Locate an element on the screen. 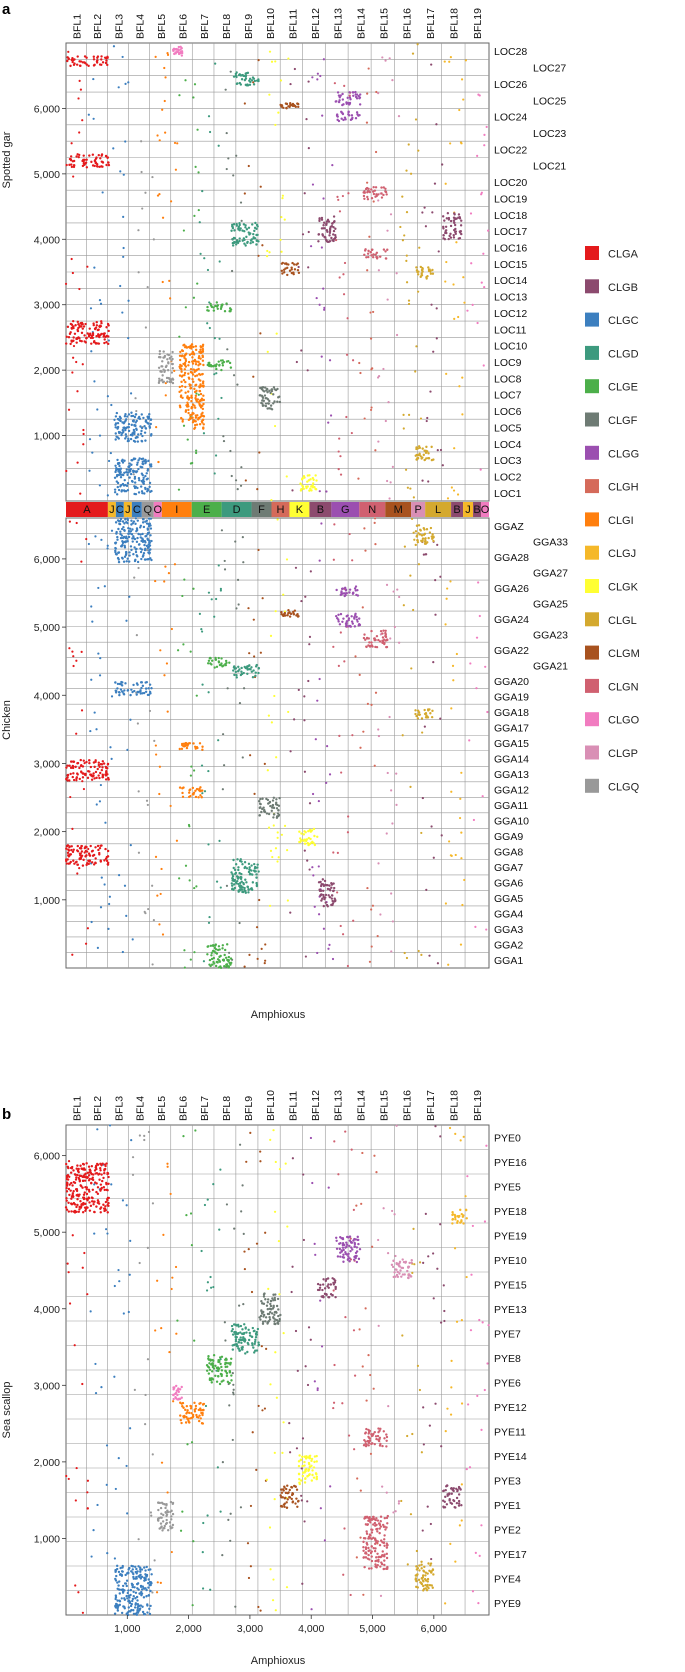 This screenshot has width=685, height=1672. chromosome-label: LOC15 is located at coordinates (510, 265).